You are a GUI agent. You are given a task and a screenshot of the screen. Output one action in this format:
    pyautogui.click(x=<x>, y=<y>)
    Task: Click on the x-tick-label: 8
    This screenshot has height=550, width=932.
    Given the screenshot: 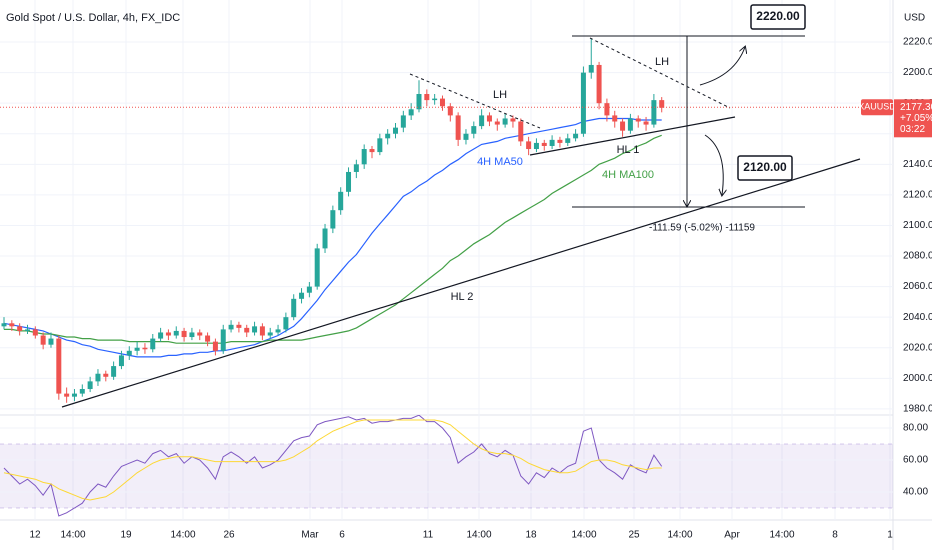 What is the action you would take?
    pyautogui.click(x=835, y=535)
    